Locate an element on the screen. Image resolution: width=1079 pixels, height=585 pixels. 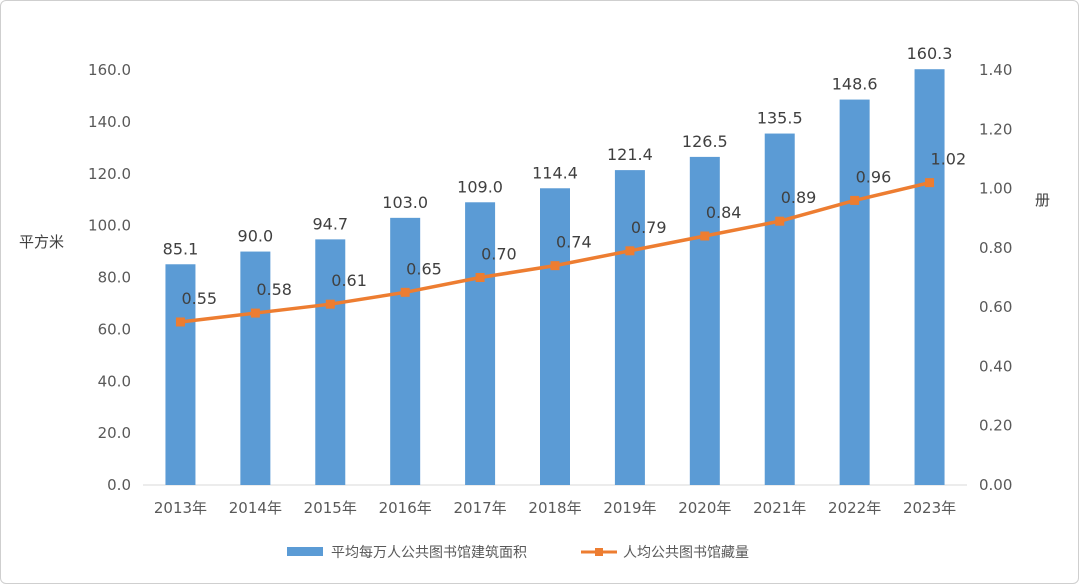
left-axis-tick-label: 100.0 is located at coordinates (109, 226).